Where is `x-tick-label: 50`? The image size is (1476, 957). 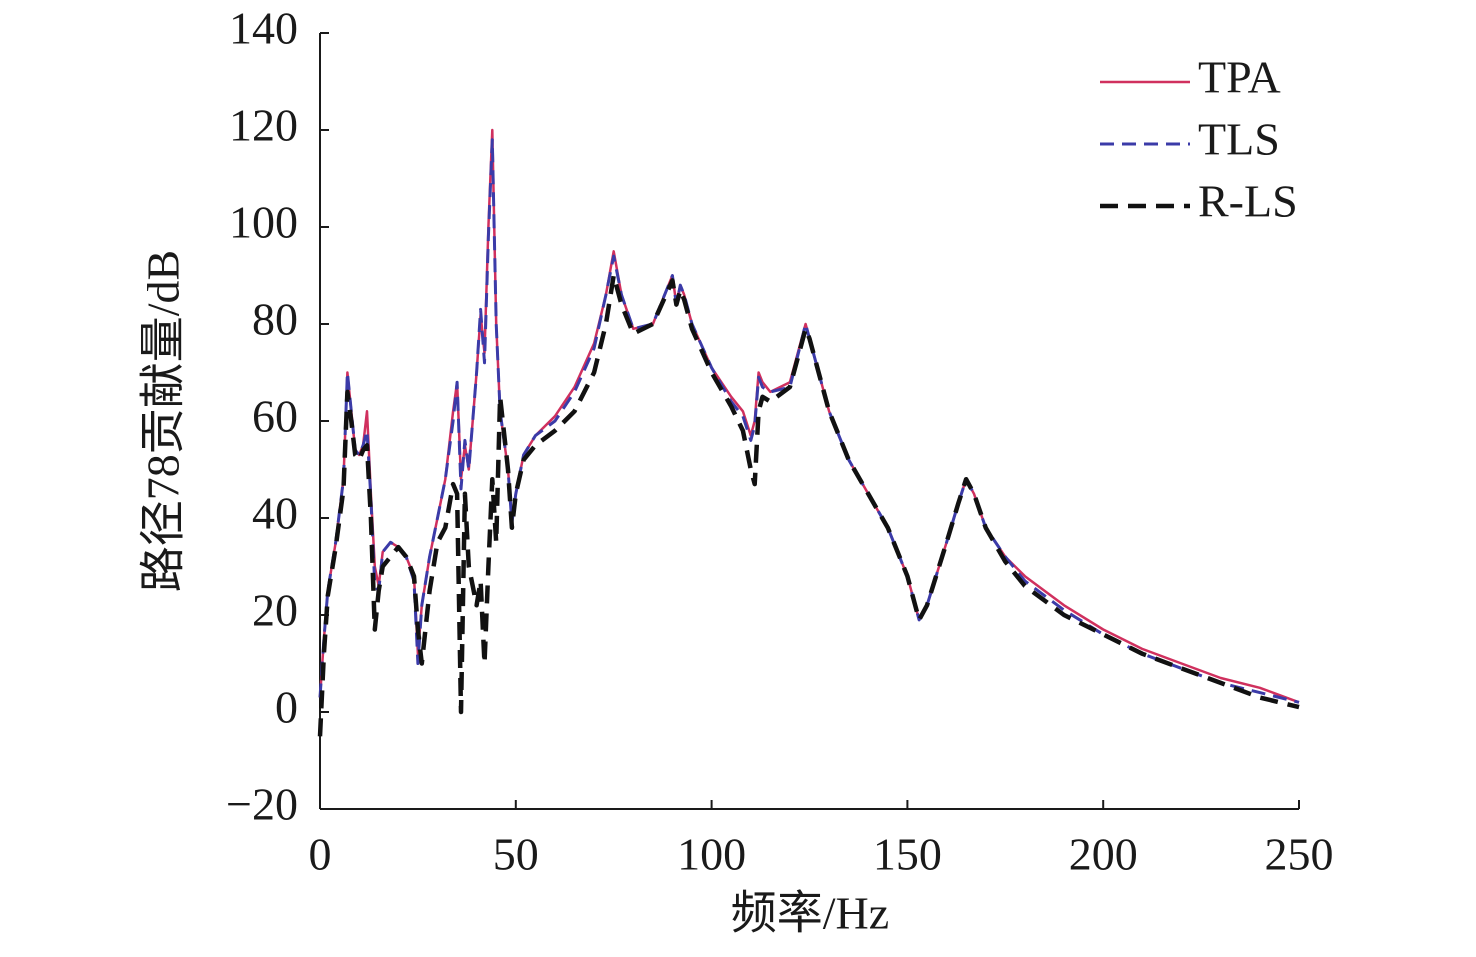
x-tick-label: 50 is located at coordinates (516, 854).